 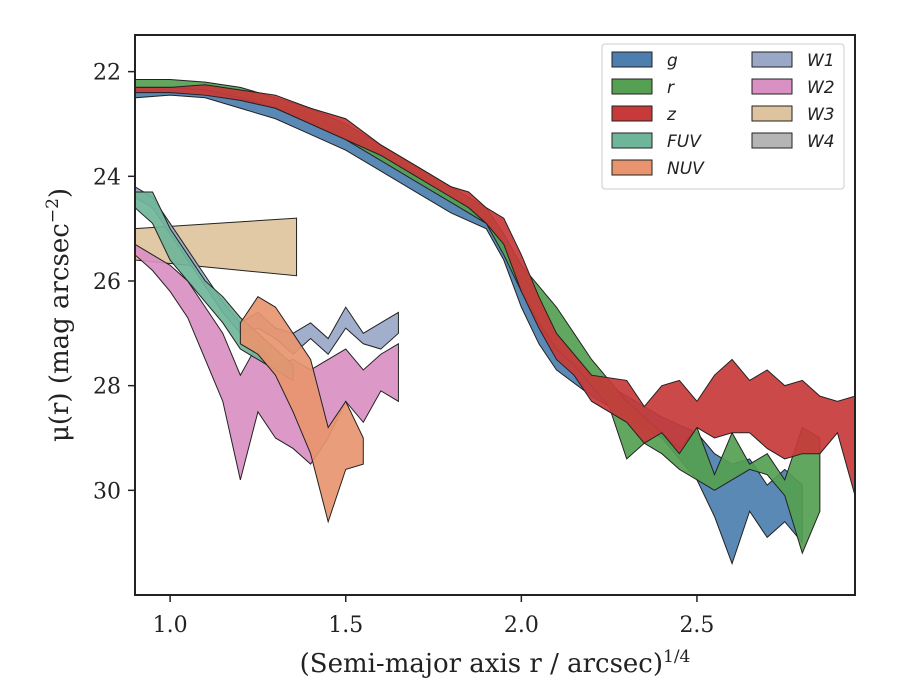 I want to click on x-tick-label: 2.0, so click(x=521, y=625).